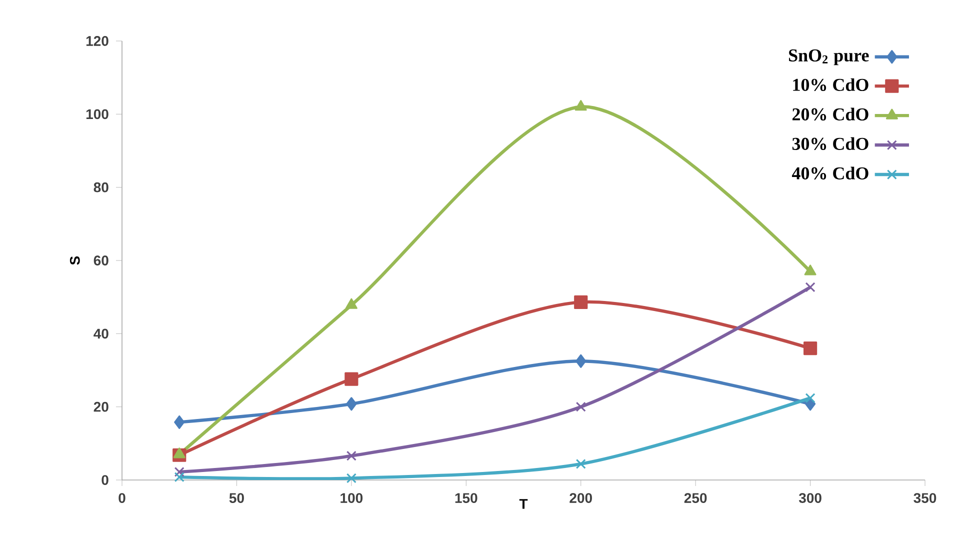 The width and height of the screenshot is (974, 546). What do you see at coordinates (830, 85) in the screenshot?
I see `legend-label: 10% CdO` at bounding box center [830, 85].